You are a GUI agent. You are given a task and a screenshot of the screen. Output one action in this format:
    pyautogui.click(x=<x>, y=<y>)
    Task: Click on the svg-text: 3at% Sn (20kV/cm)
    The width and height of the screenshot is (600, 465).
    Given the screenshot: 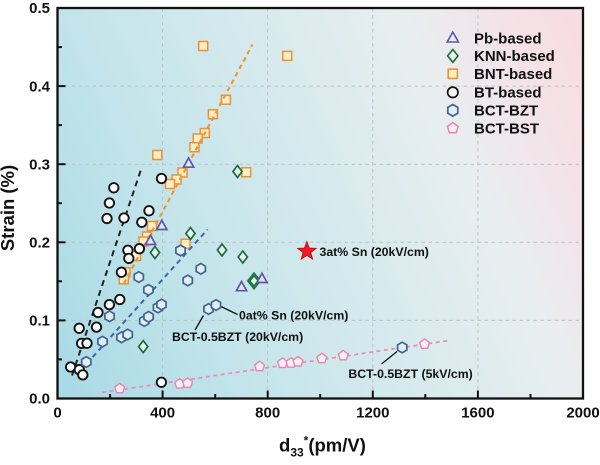 What is the action you would take?
    pyautogui.click(x=374, y=252)
    